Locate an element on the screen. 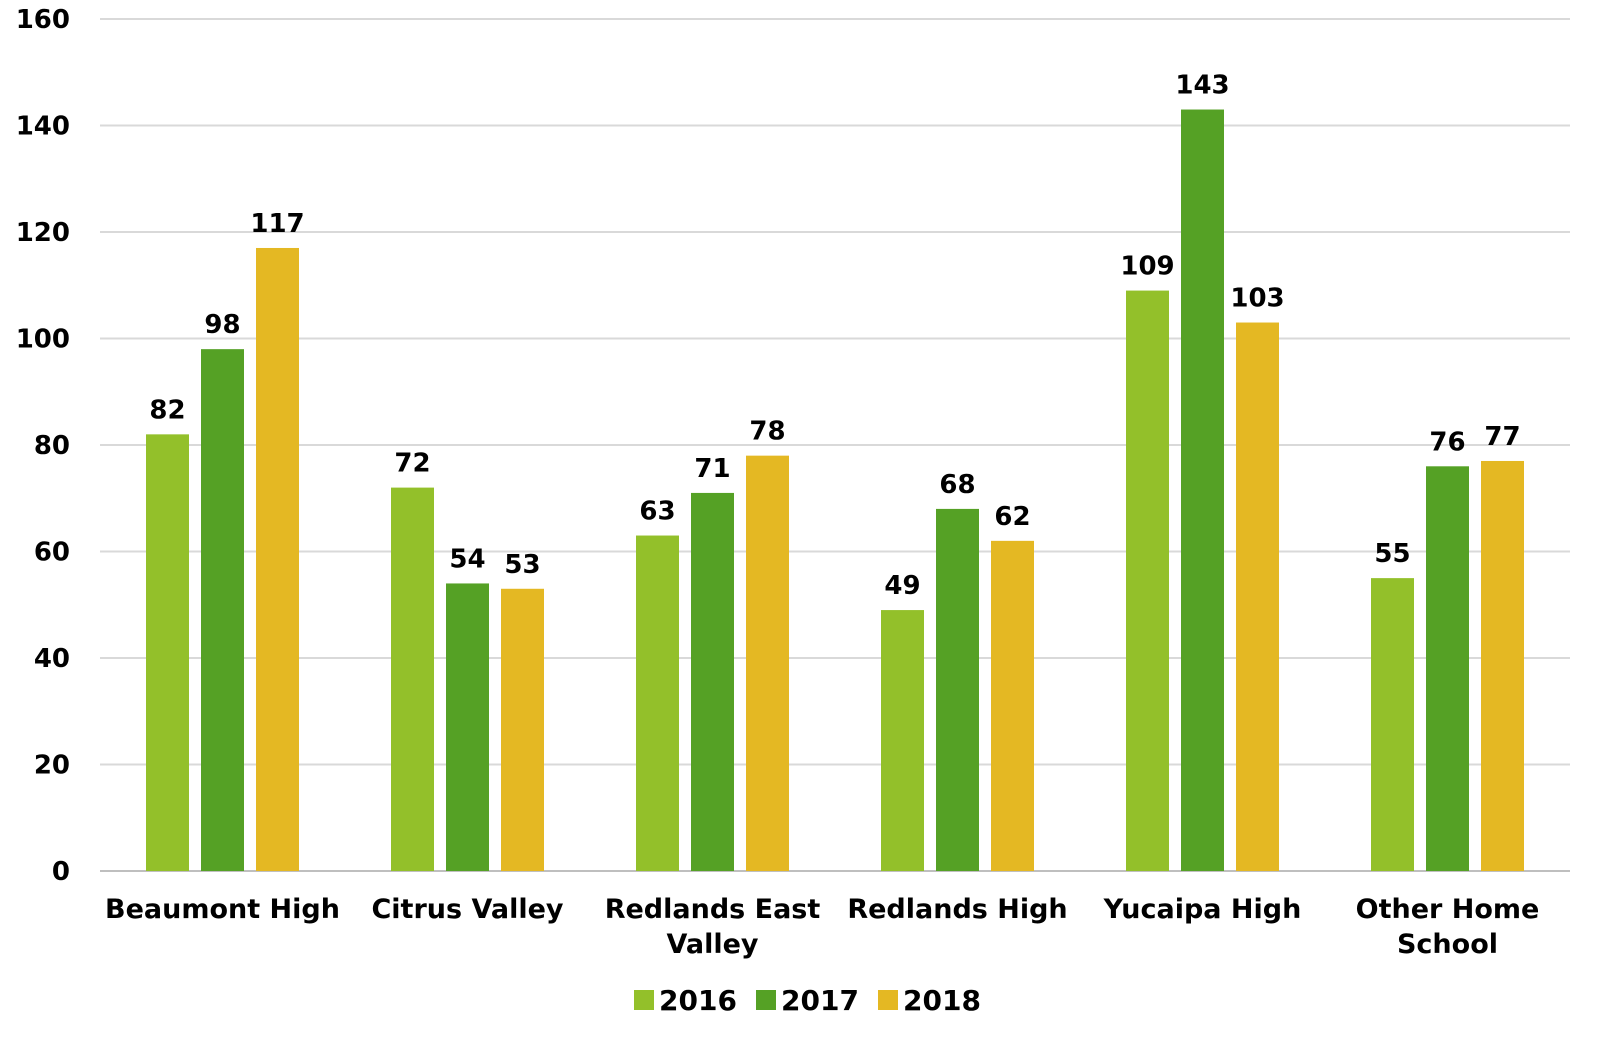  data-label: 143 is located at coordinates (1202, 86).